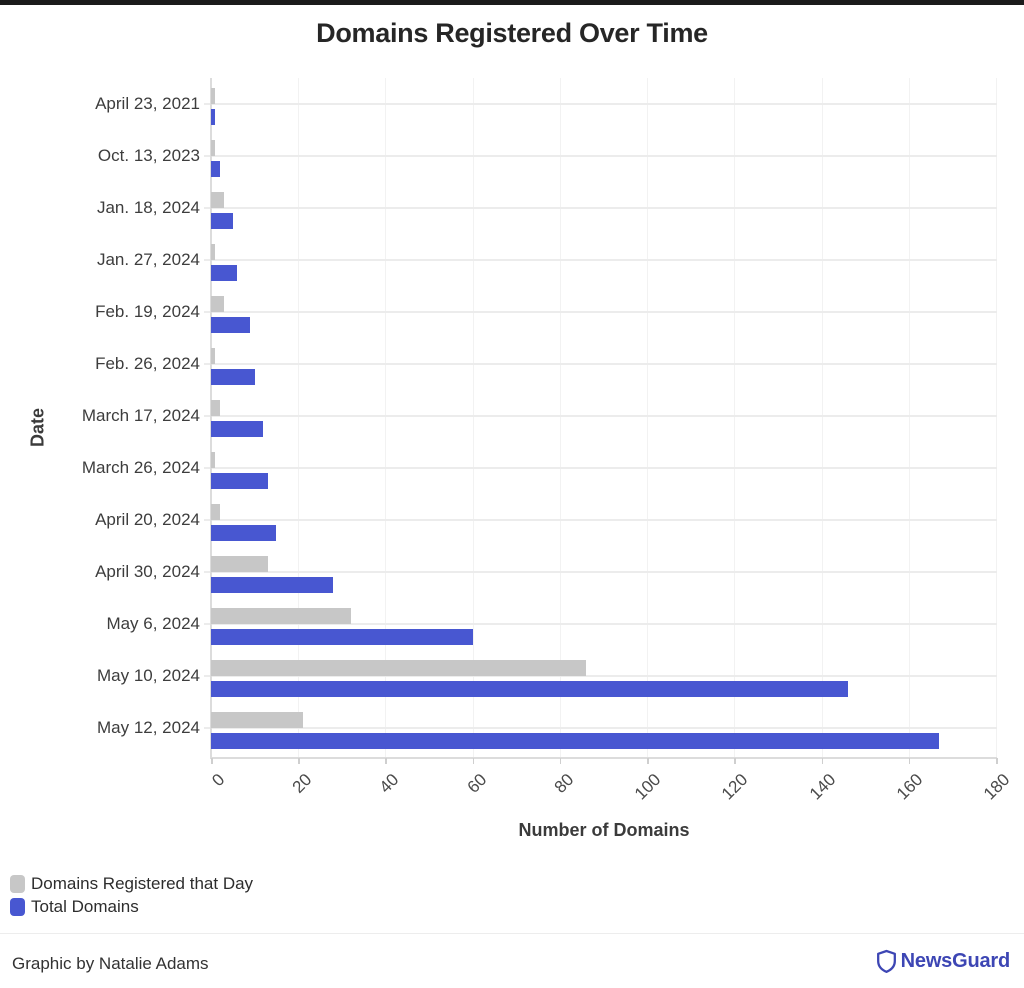  I want to click on top-border-strip, so click(512, 2).